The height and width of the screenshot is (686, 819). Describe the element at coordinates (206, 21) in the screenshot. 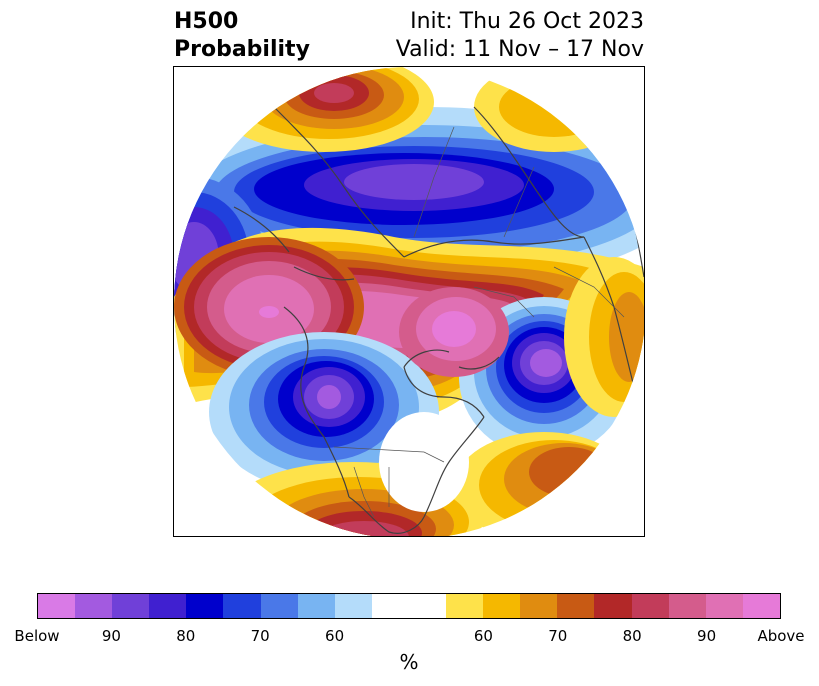

I see `title-line-1: H500` at that location.